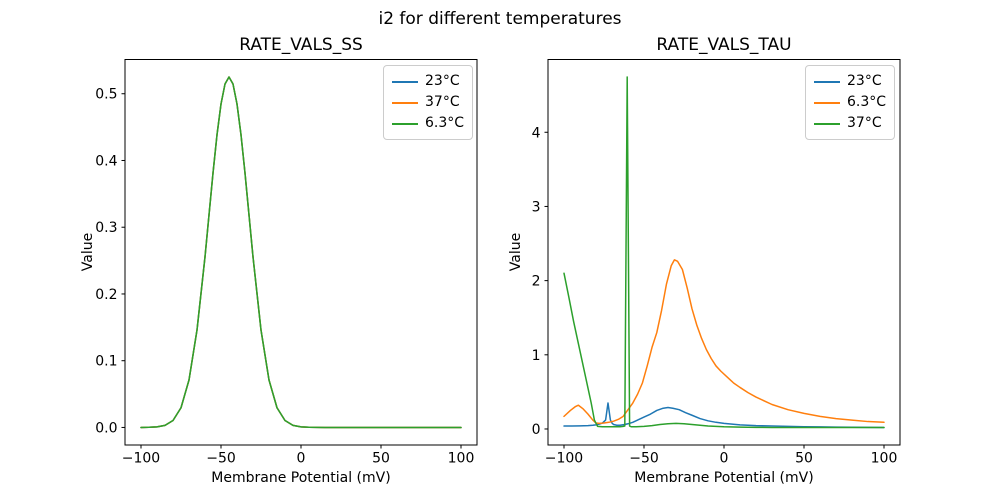 The image size is (1000, 500). Describe the element at coordinates (564, 459) in the screenshot. I see `axes-1-xtick-label: −100` at that location.